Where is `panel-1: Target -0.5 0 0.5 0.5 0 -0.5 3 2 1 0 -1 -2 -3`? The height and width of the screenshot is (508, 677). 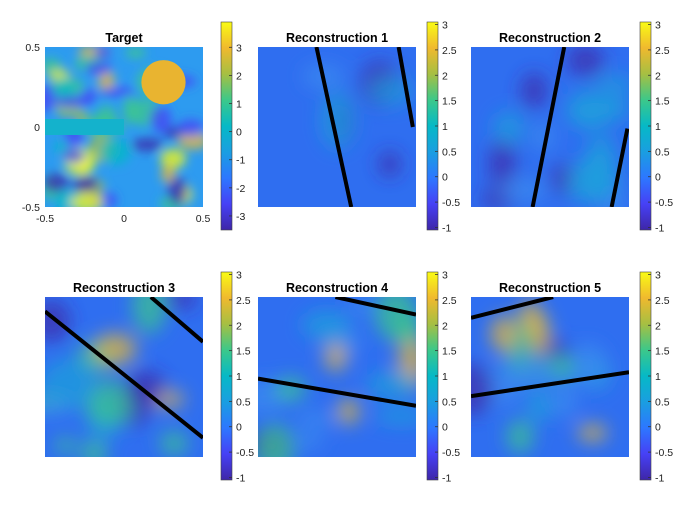 panel-1: Target -0.5 0 0.5 0.5 0 -0.5 3 2 1 0 -1 -2 -3 is located at coordinates (133, 126).